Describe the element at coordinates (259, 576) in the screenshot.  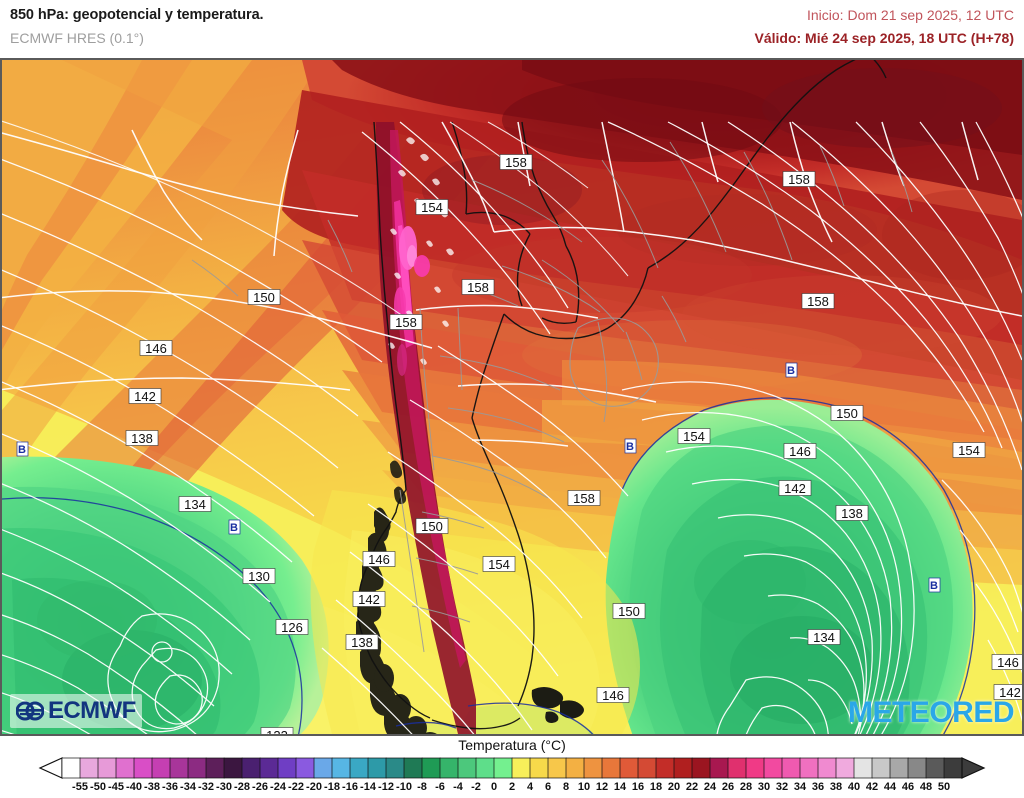
I see `contour-label: 130` at that location.